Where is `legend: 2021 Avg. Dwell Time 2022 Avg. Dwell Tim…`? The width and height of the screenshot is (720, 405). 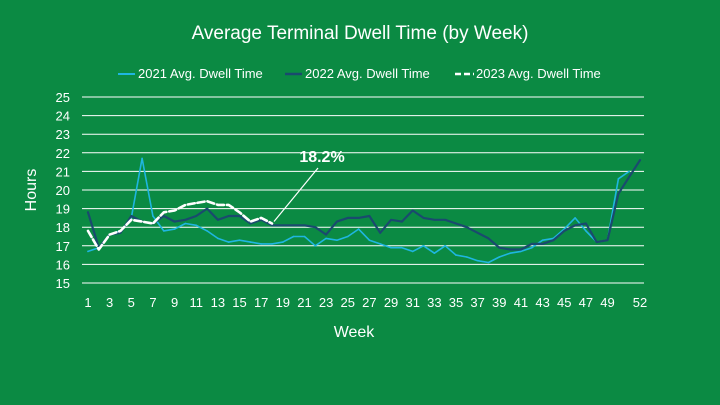
legend: 2021 Avg. Dwell Time 2022 Avg. Dwell Tim… is located at coordinates (359, 73).